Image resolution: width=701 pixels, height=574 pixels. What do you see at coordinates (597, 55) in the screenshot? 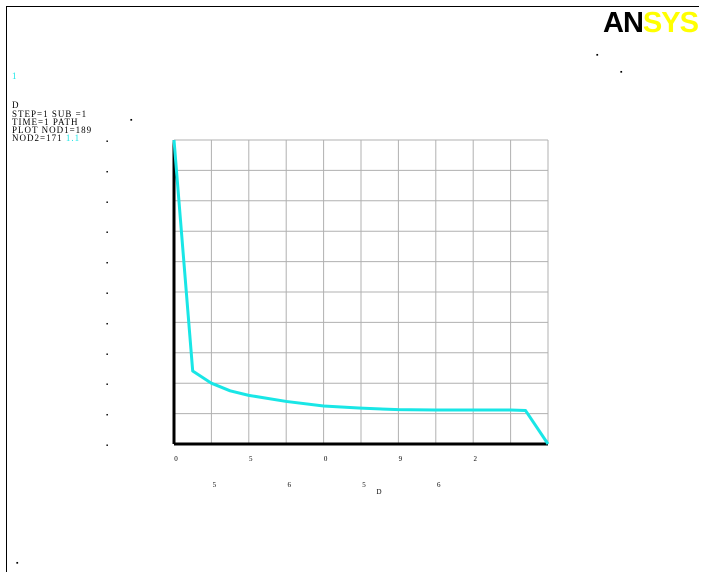
I see `corner-mark-a: ▪` at bounding box center [597, 55].